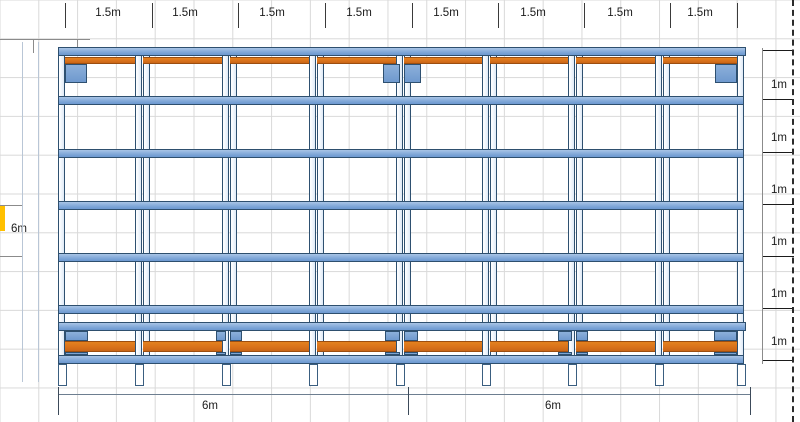 This screenshot has width=800, height=422. Describe the element at coordinates (579, 394) in the screenshot. I see `bottom-dimension-rule-right` at that location.